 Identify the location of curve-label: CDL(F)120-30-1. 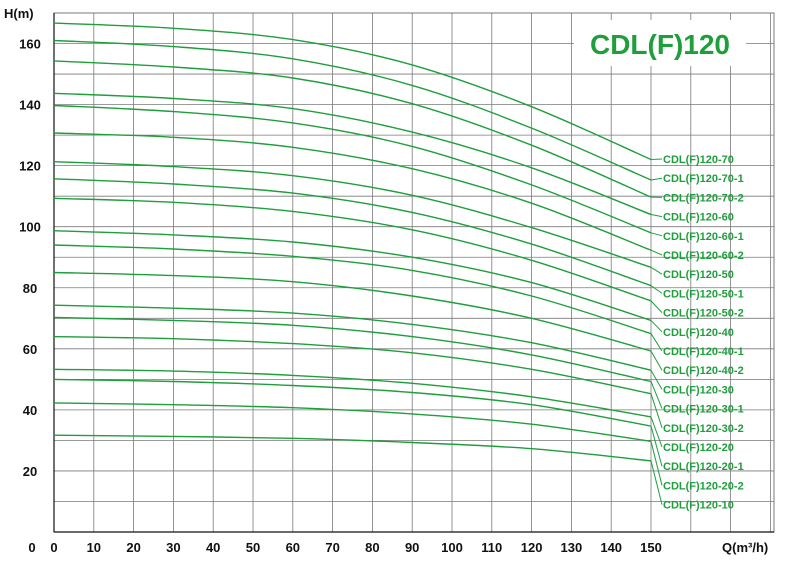
(703, 410).